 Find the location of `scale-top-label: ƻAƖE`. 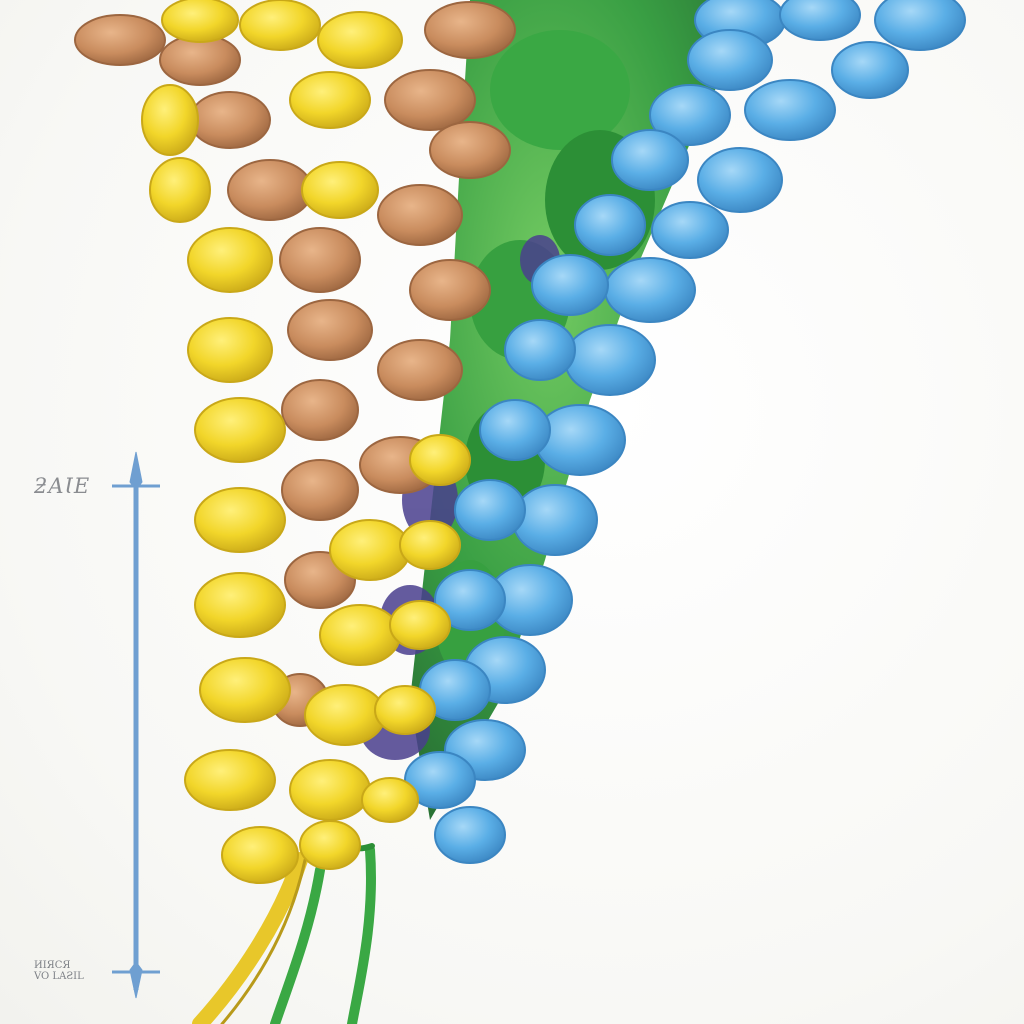

scale-top-label: ƻAƖE is located at coordinates (62, 486).